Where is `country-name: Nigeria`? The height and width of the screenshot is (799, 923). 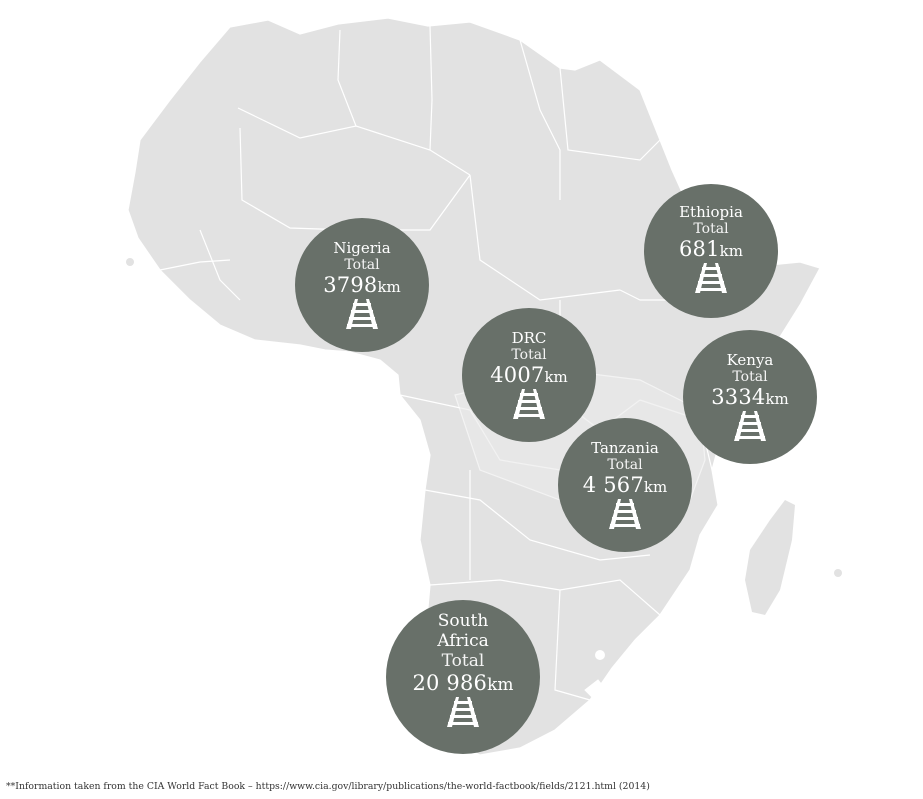 country-name: Nigeria is located at coordinates (362, 248).